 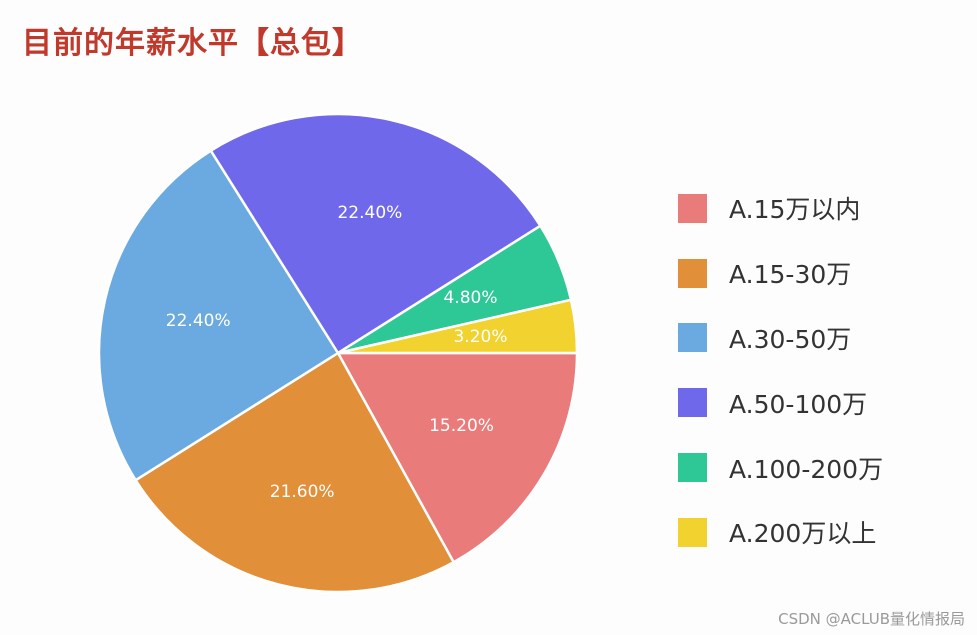 I want to click on legend-item: A.15-30万, so click(x=780, y=273).